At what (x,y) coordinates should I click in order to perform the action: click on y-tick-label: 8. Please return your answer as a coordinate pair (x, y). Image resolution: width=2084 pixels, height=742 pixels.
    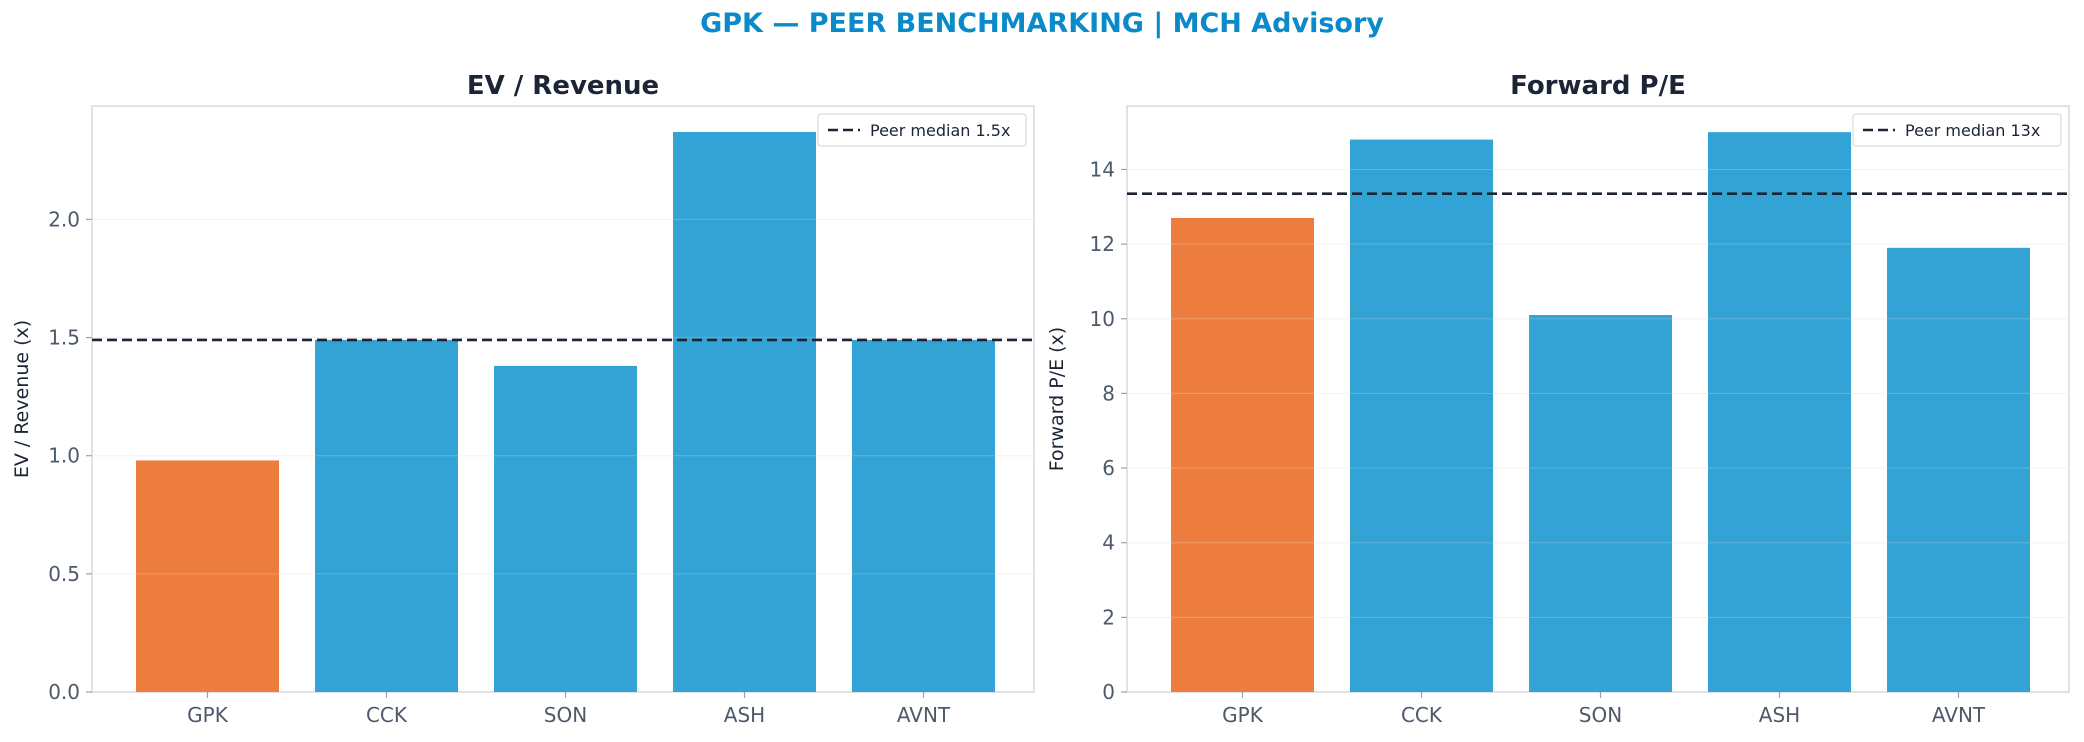
    Looking at the image, I should click on (1108, 393).